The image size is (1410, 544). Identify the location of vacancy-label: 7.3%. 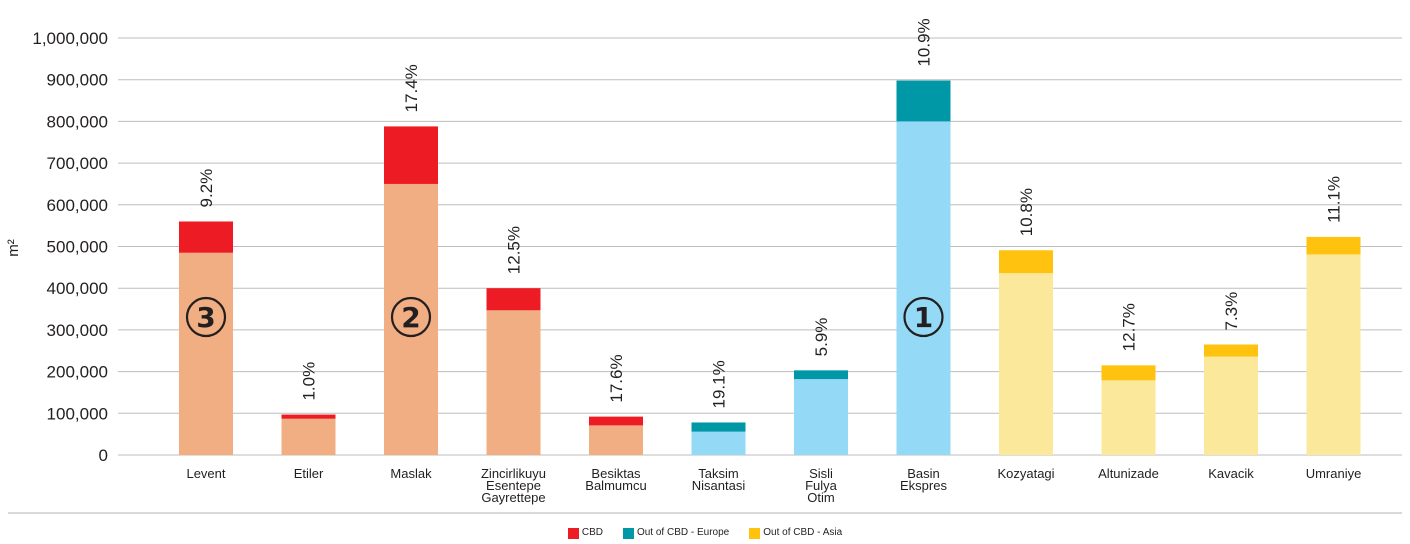
(1231, 311).